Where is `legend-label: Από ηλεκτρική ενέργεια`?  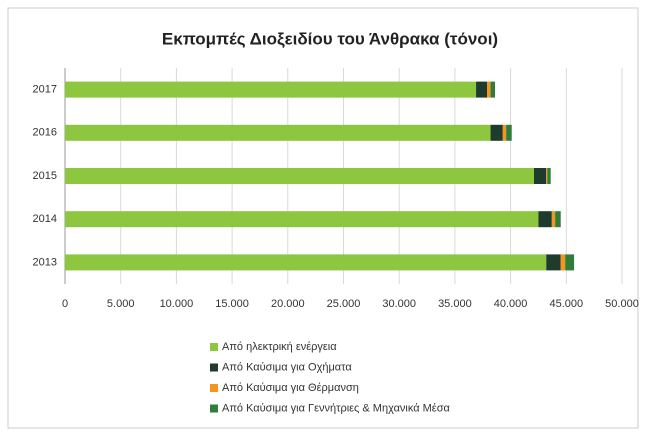 legend-label: Από ηλεκτρική ενέργεια is located at coordinates (279, 347).